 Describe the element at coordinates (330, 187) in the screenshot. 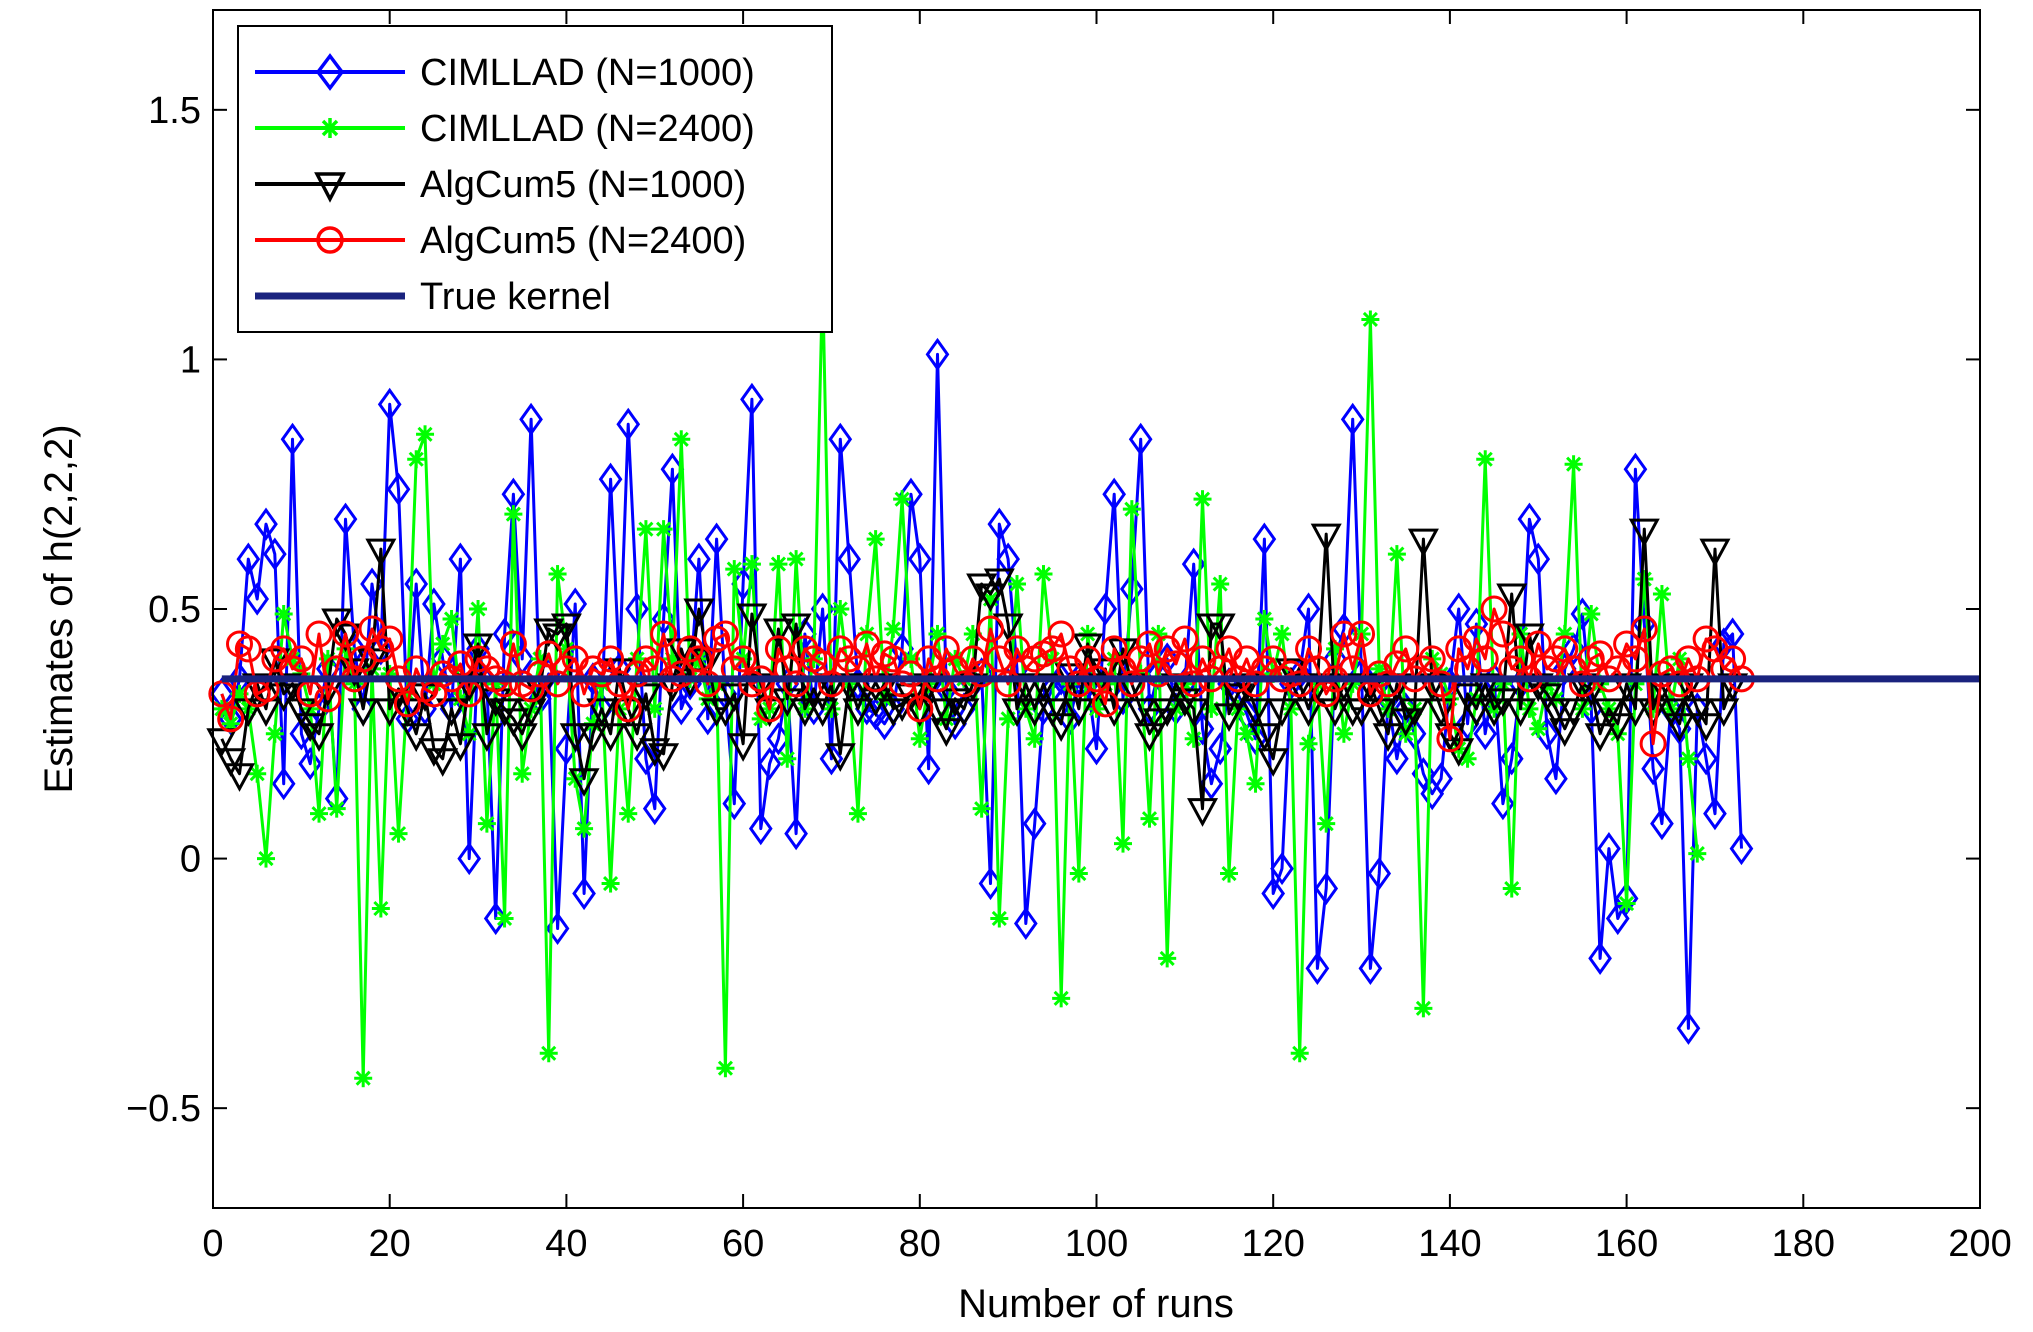

I see `legend-triangle-marker` at that location.